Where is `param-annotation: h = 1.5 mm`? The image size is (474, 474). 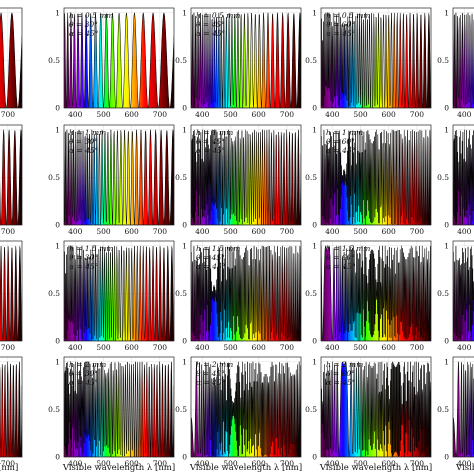 param-annotation: h = 1.5 mm is located at coordinates (218, 248).